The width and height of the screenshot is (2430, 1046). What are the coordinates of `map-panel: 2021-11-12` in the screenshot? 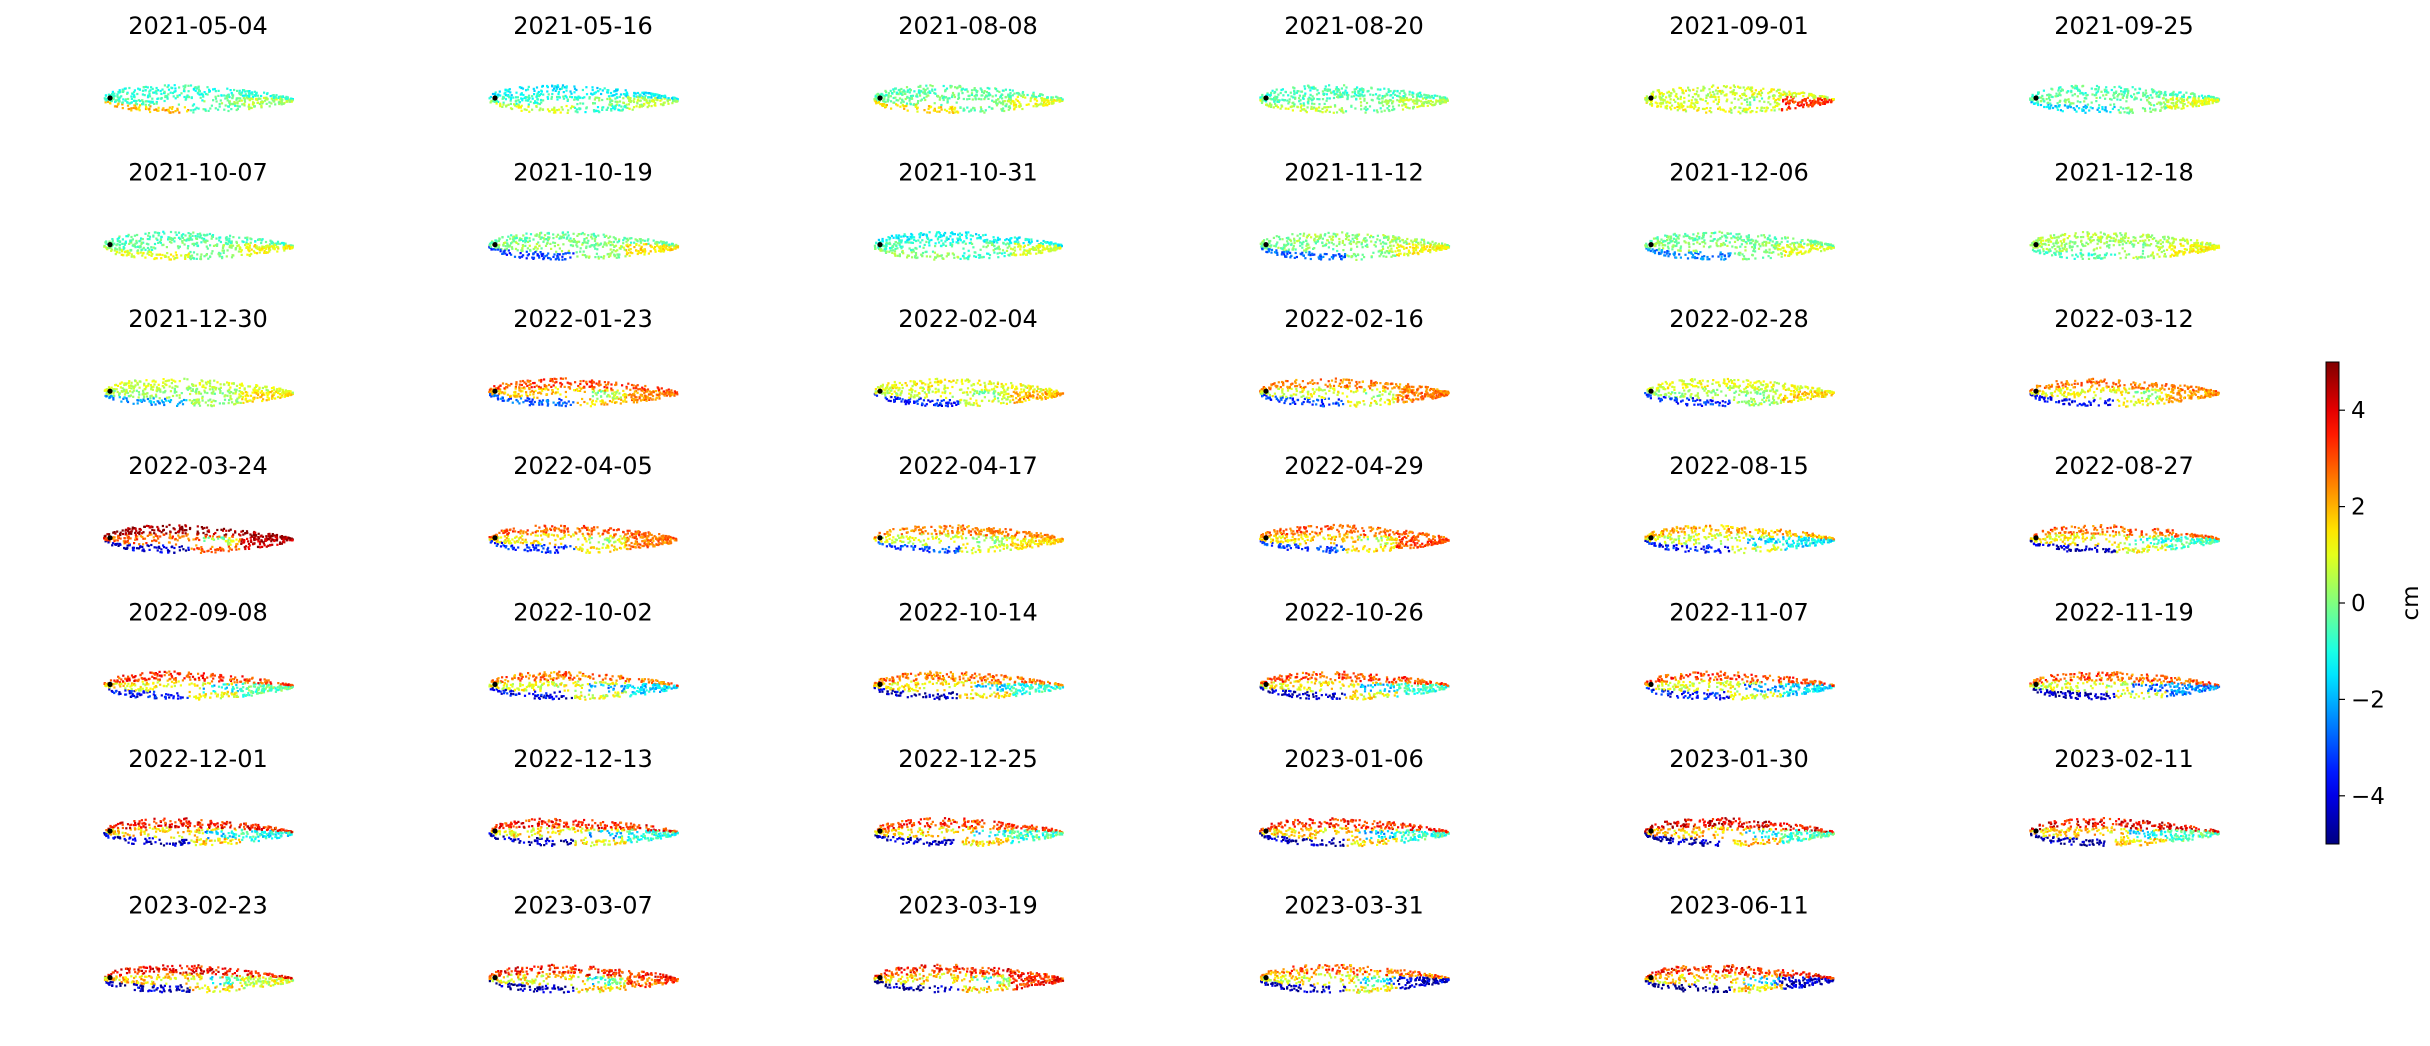 It's located at (1355, 210).